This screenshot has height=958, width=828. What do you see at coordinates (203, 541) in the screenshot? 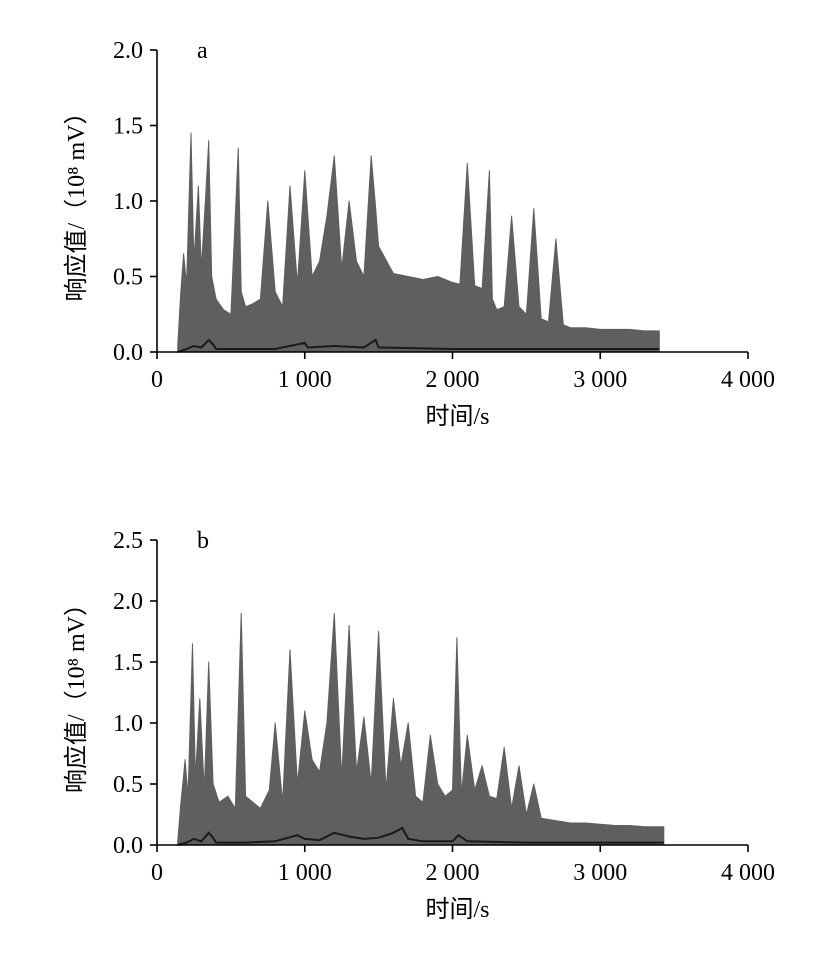
I see `panel-label: b` at bounding box center [203, 541].